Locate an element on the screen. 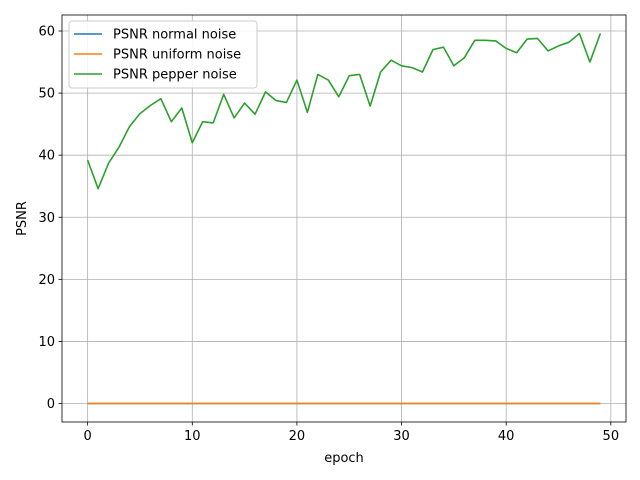 Image resolution: width=640 pixels, height=480 pixels. y-tick-label: 50 is located at coordinates (46, 94).